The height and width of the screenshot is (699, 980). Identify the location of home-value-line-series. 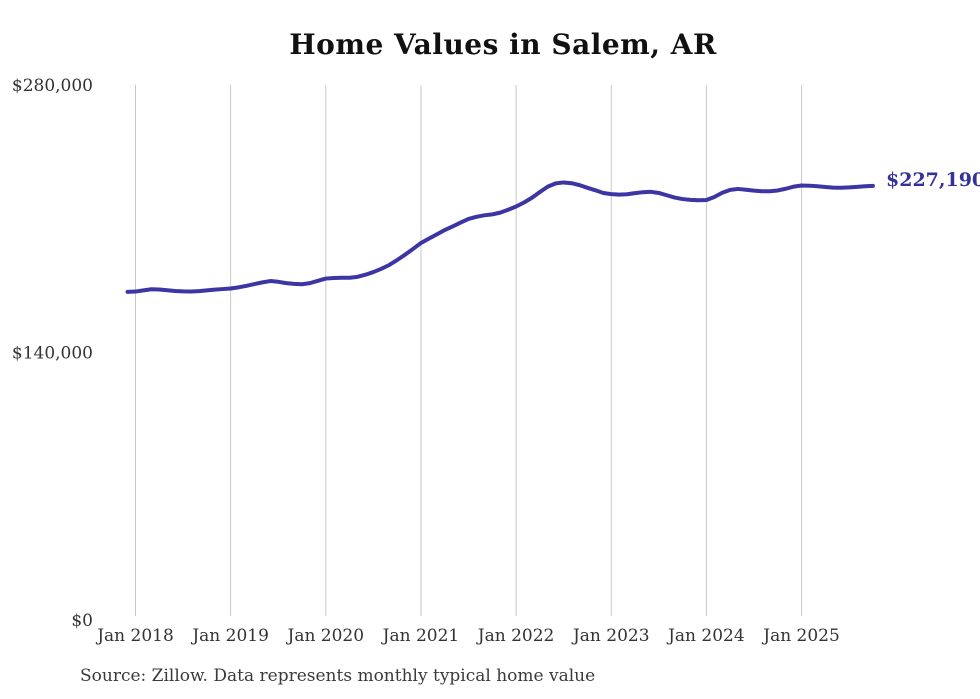
(500, 237).